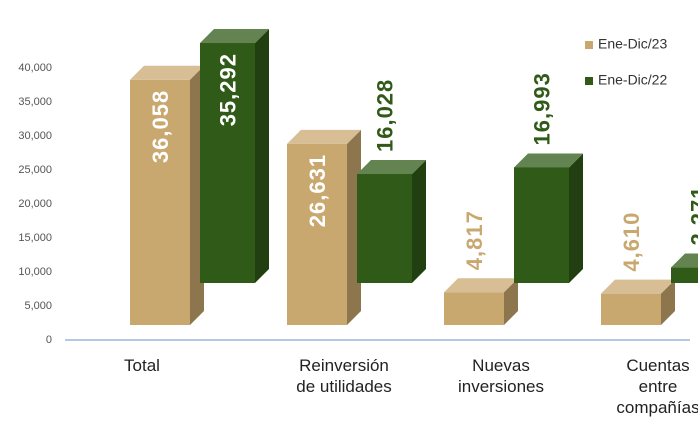 Image resolution: width=698 pixels, height=446 pixels. Describe the element at coordinates (35, 170) in the screenshot. I see `y-tick-label: 25,000` at that location.